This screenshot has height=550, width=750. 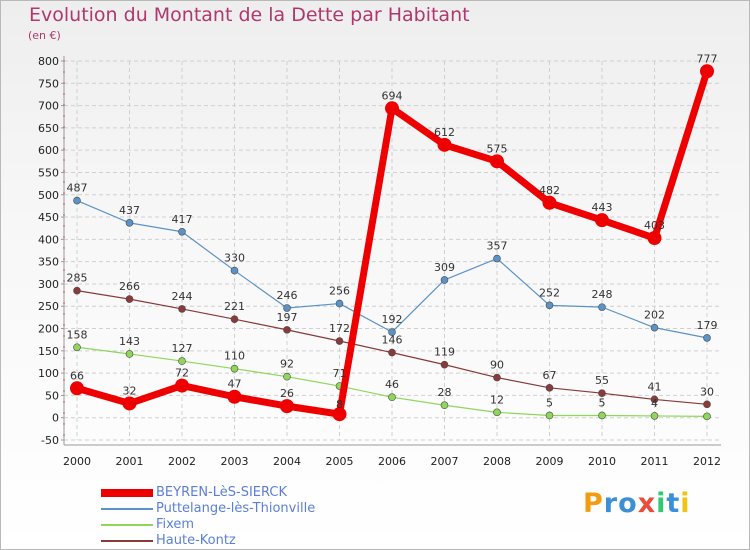 What do you see at coordinates (48, 351) in the screenshot?
I see `y-tick-label: 150` at bounding box center [48, 351].